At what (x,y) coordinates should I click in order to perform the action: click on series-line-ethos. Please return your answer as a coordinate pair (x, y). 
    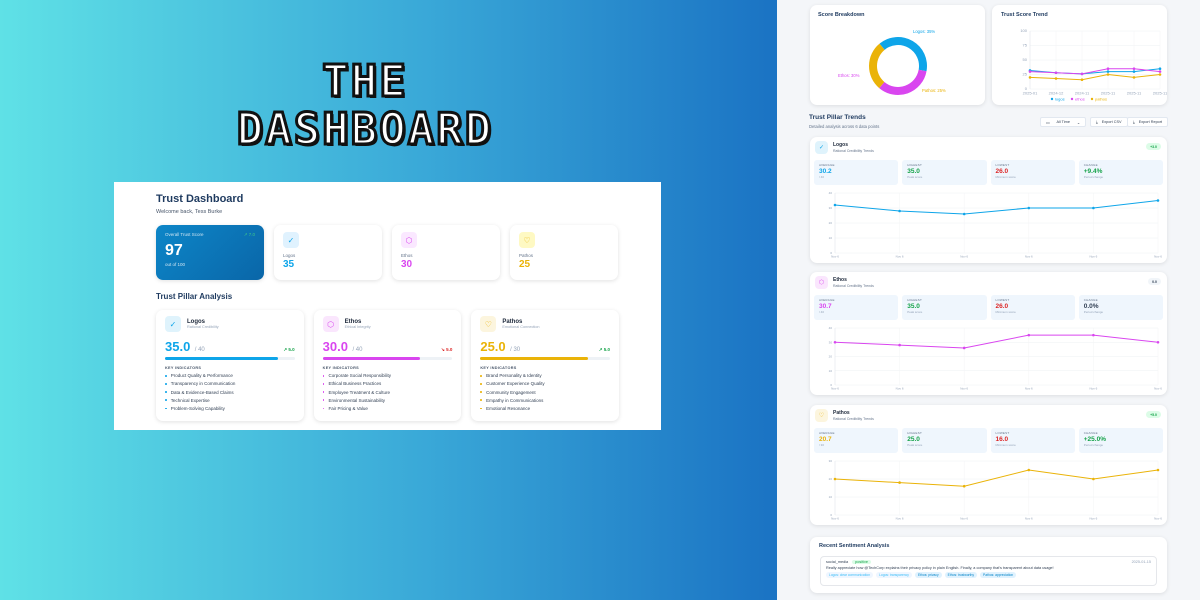
    Looking at the image, I should click on (1095, 71).